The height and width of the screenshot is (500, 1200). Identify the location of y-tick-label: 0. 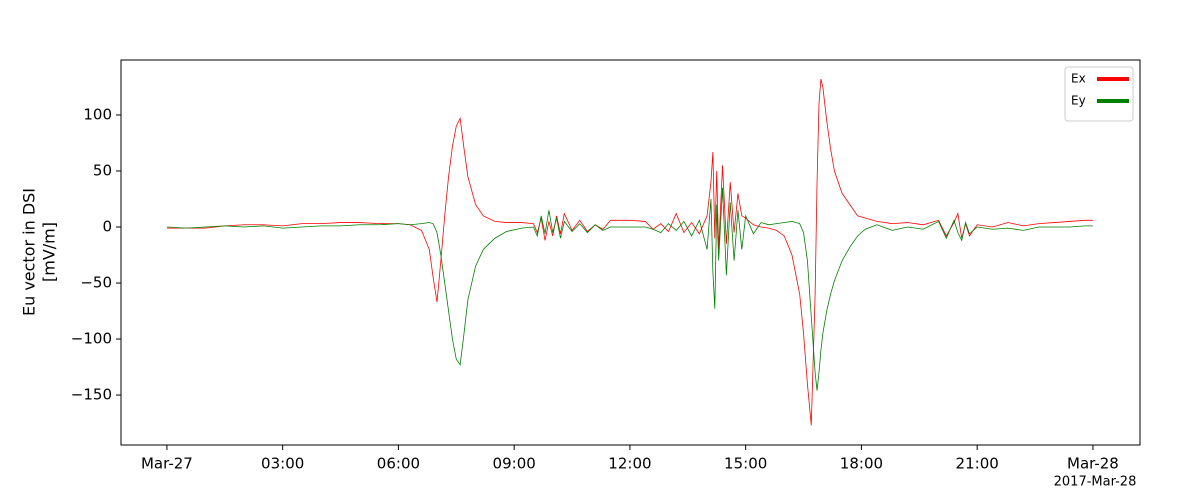
(107, 227).